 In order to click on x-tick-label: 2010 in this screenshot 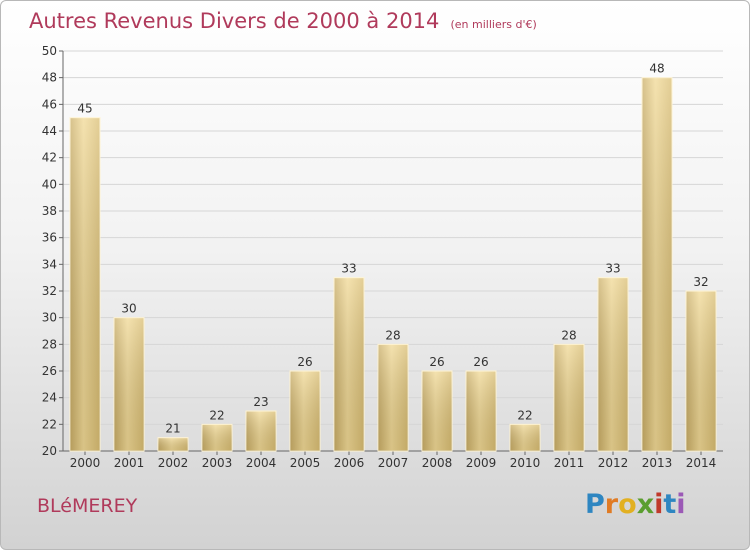, I will do `click(525, 463)`.